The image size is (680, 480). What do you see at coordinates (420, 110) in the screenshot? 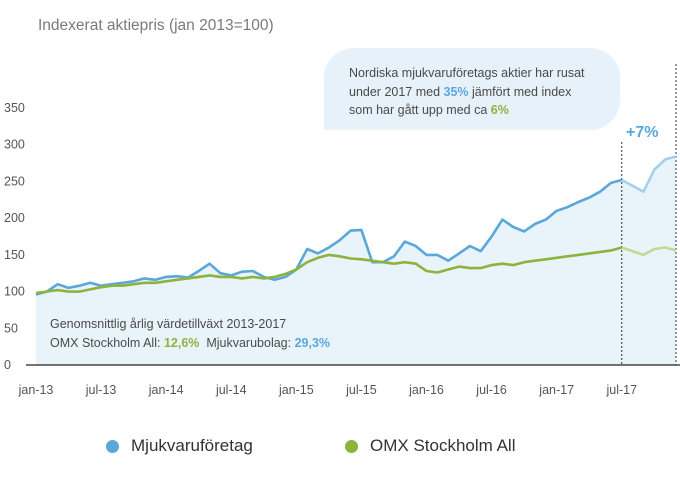
I see `callout-line3-pre: som har gått upp med ca` at bounding box center [420, 110].